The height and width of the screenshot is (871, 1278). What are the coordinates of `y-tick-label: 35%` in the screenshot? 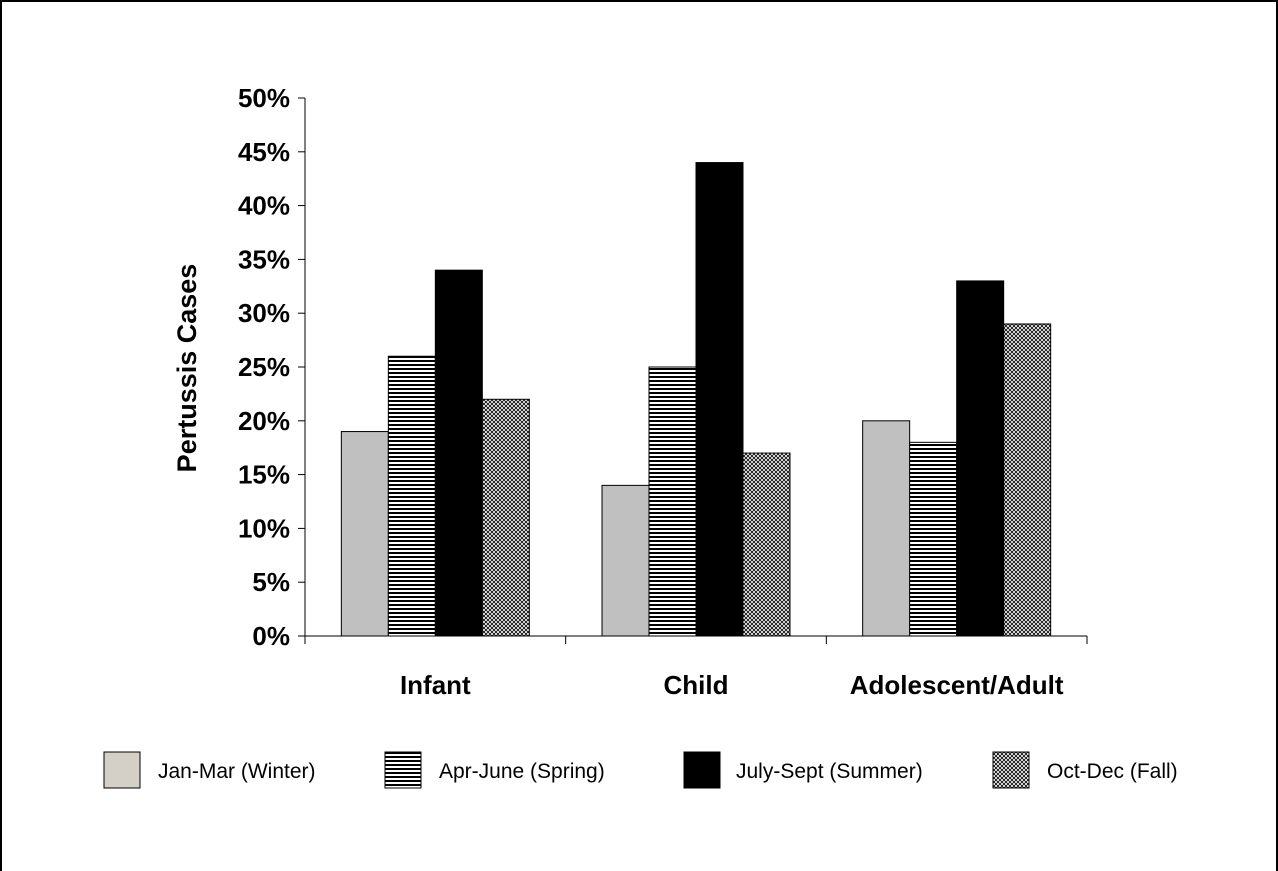 It's located at (264, 259).